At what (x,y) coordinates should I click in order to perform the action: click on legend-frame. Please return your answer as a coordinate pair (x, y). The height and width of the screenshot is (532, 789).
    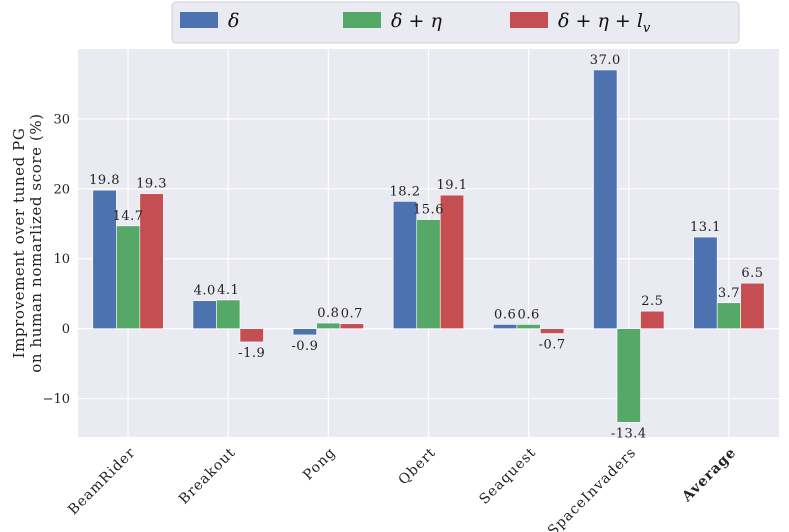
    Looking at the image, I should click on (455, 22).